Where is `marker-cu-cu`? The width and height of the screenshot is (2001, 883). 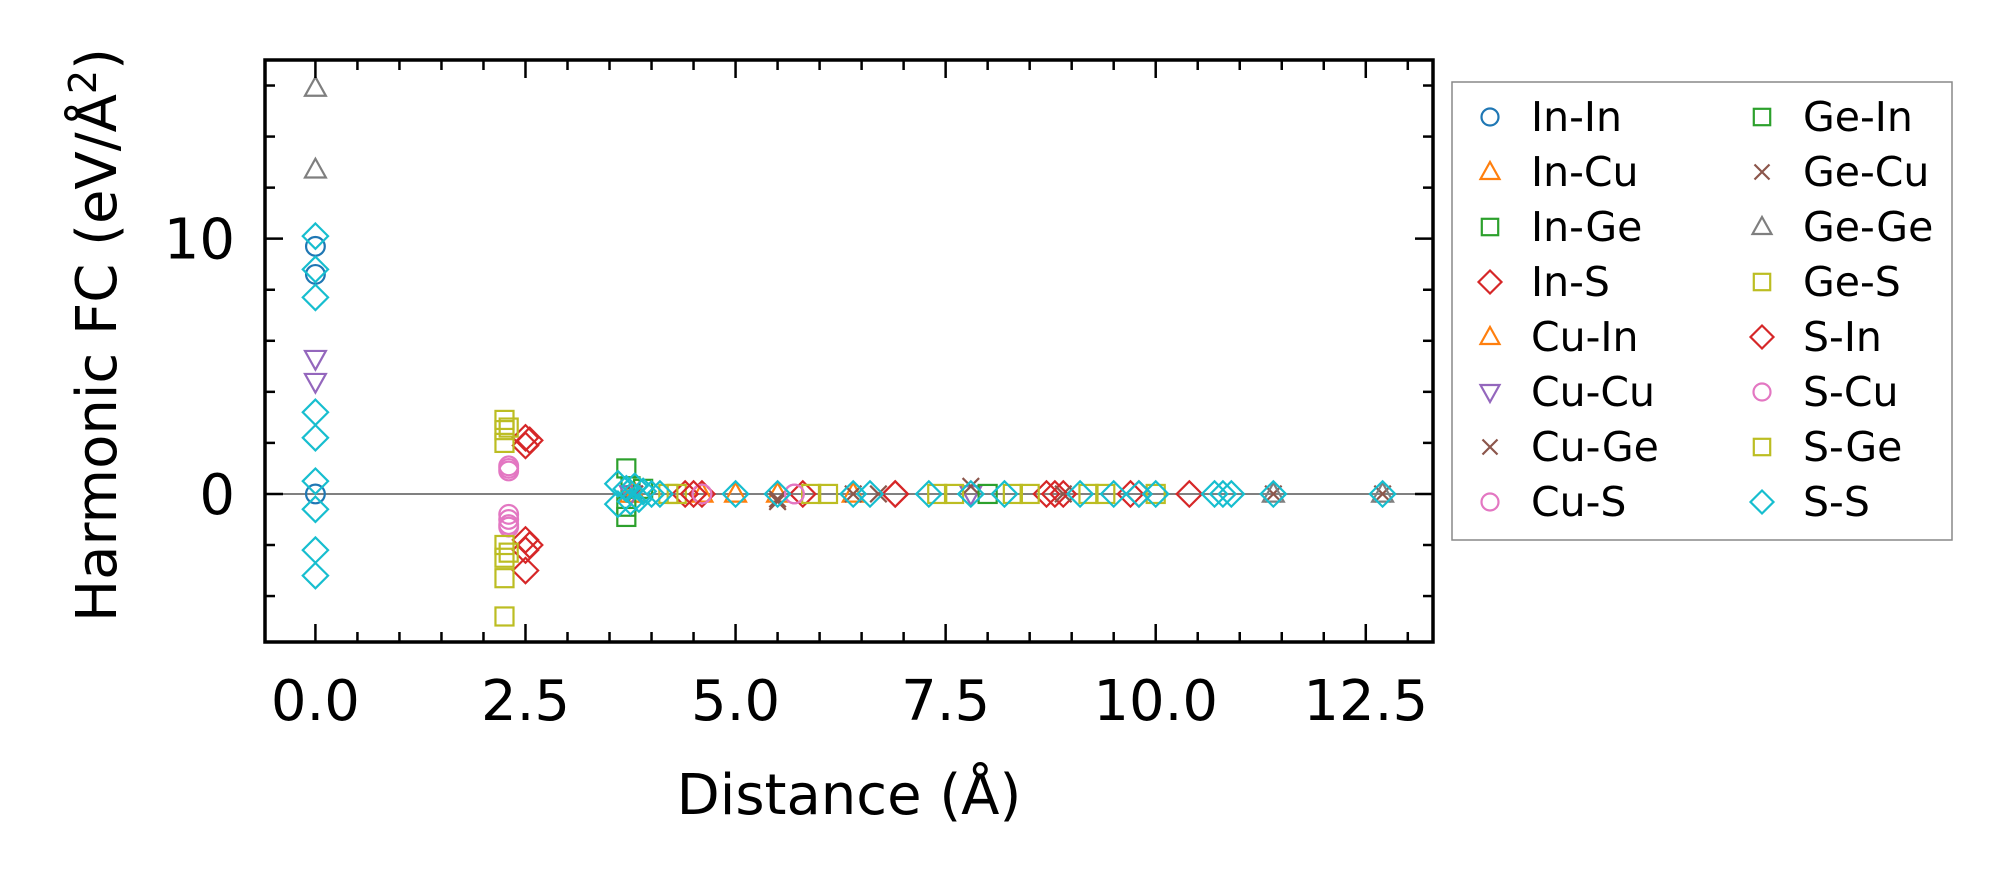 marker-cu-cu is located at coordinates (315, 383).